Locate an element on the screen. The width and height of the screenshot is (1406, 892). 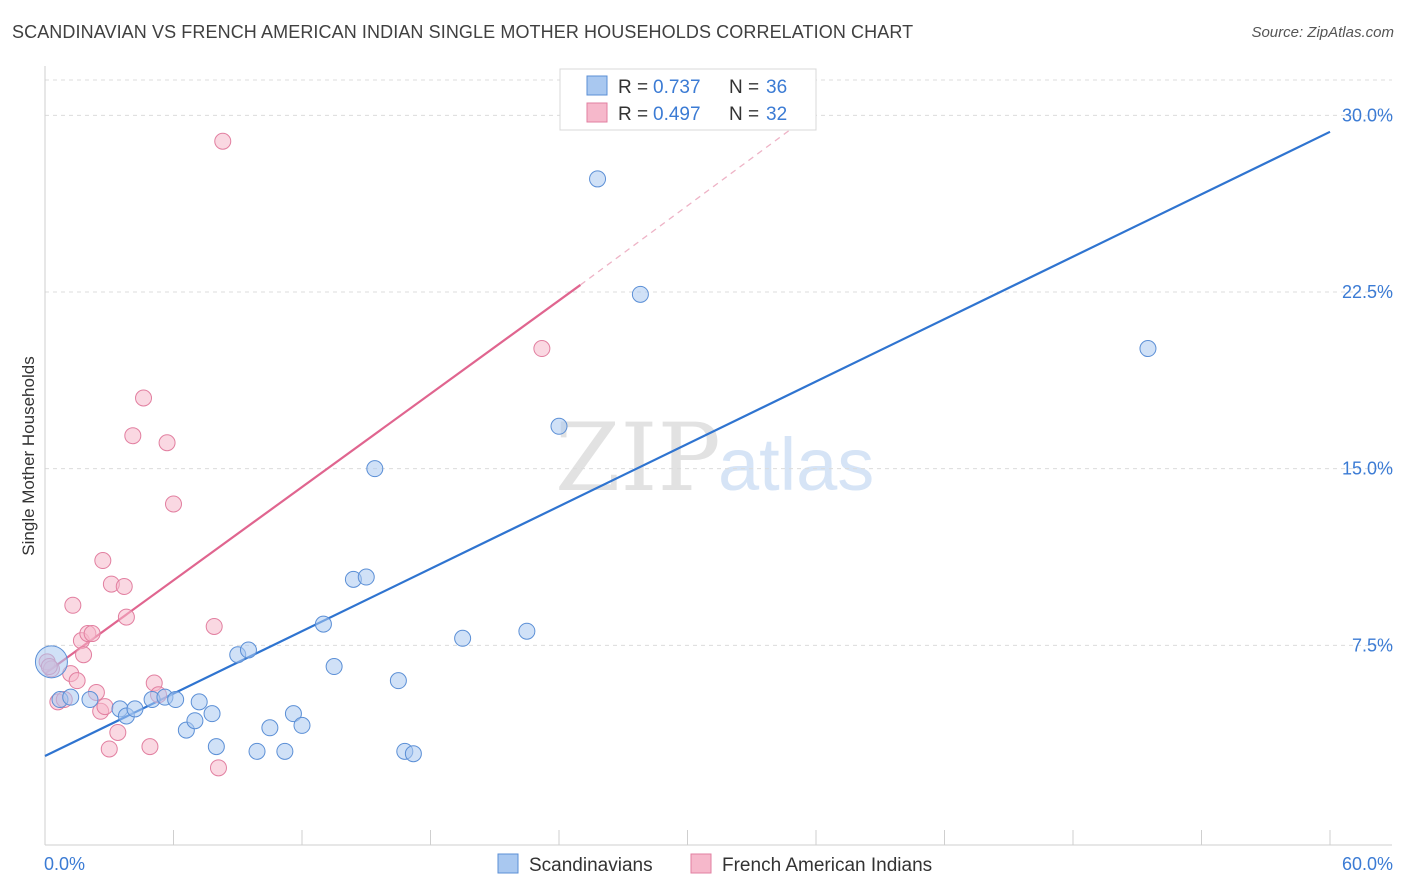
legend-n-value-2: 32 is located at coordinates (776, 114).